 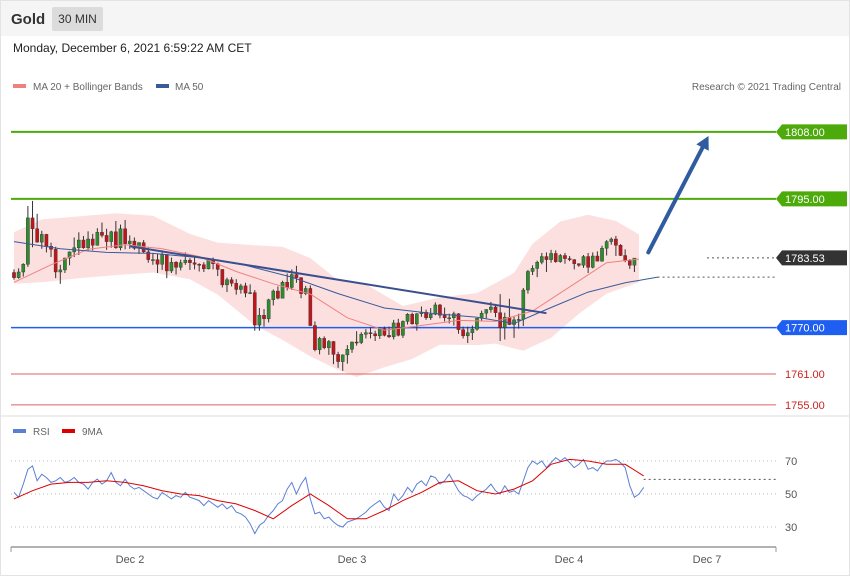 I want to click on timeframe-badge: 30 MIN, so click(x=77, y=19).